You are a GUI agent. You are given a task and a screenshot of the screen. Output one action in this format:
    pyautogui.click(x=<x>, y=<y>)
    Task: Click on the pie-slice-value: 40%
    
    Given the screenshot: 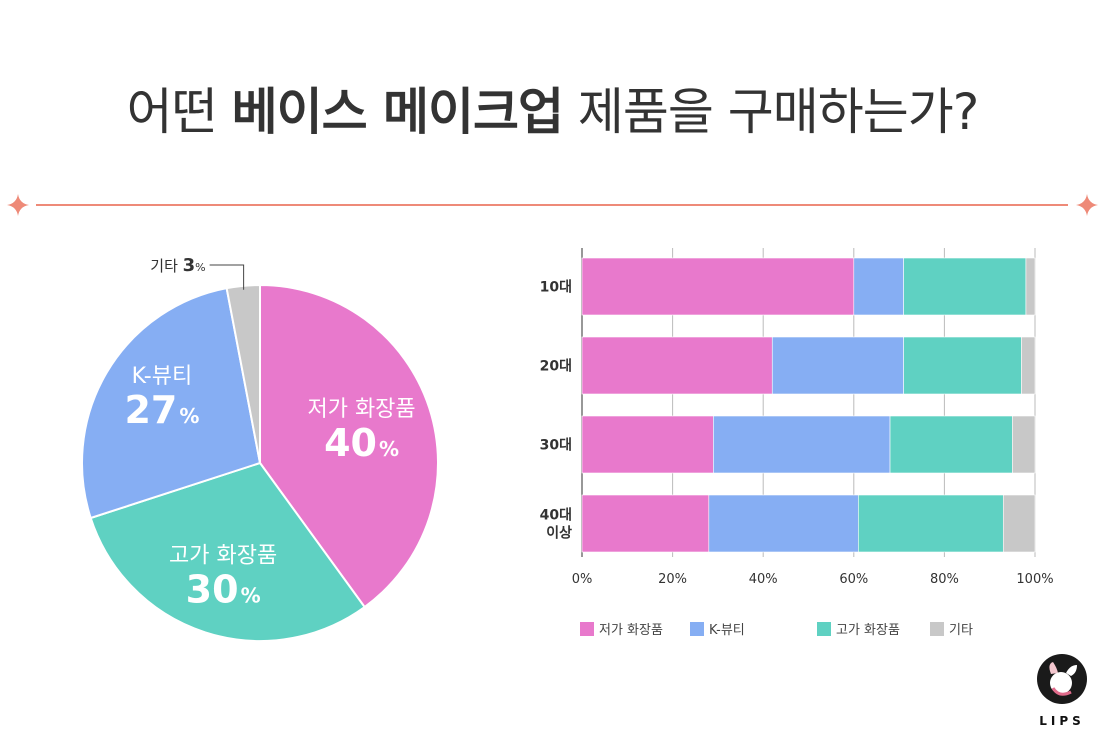 What is the action you would take?
    pyautogui.click(x=361, y=443)
    